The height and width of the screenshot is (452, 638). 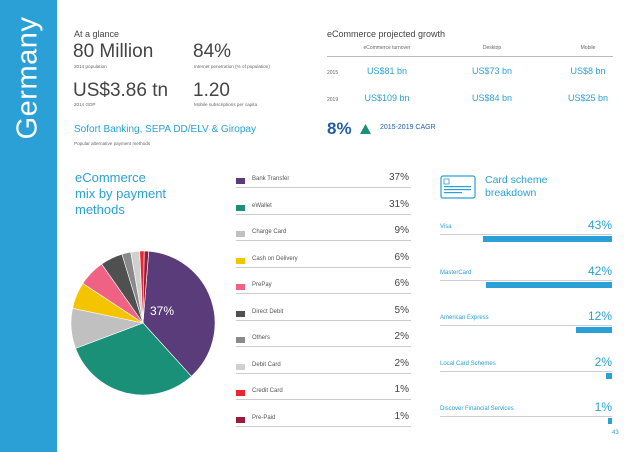 I want to click on card-bar-local-card-schemes, so click(x=608, y=375).